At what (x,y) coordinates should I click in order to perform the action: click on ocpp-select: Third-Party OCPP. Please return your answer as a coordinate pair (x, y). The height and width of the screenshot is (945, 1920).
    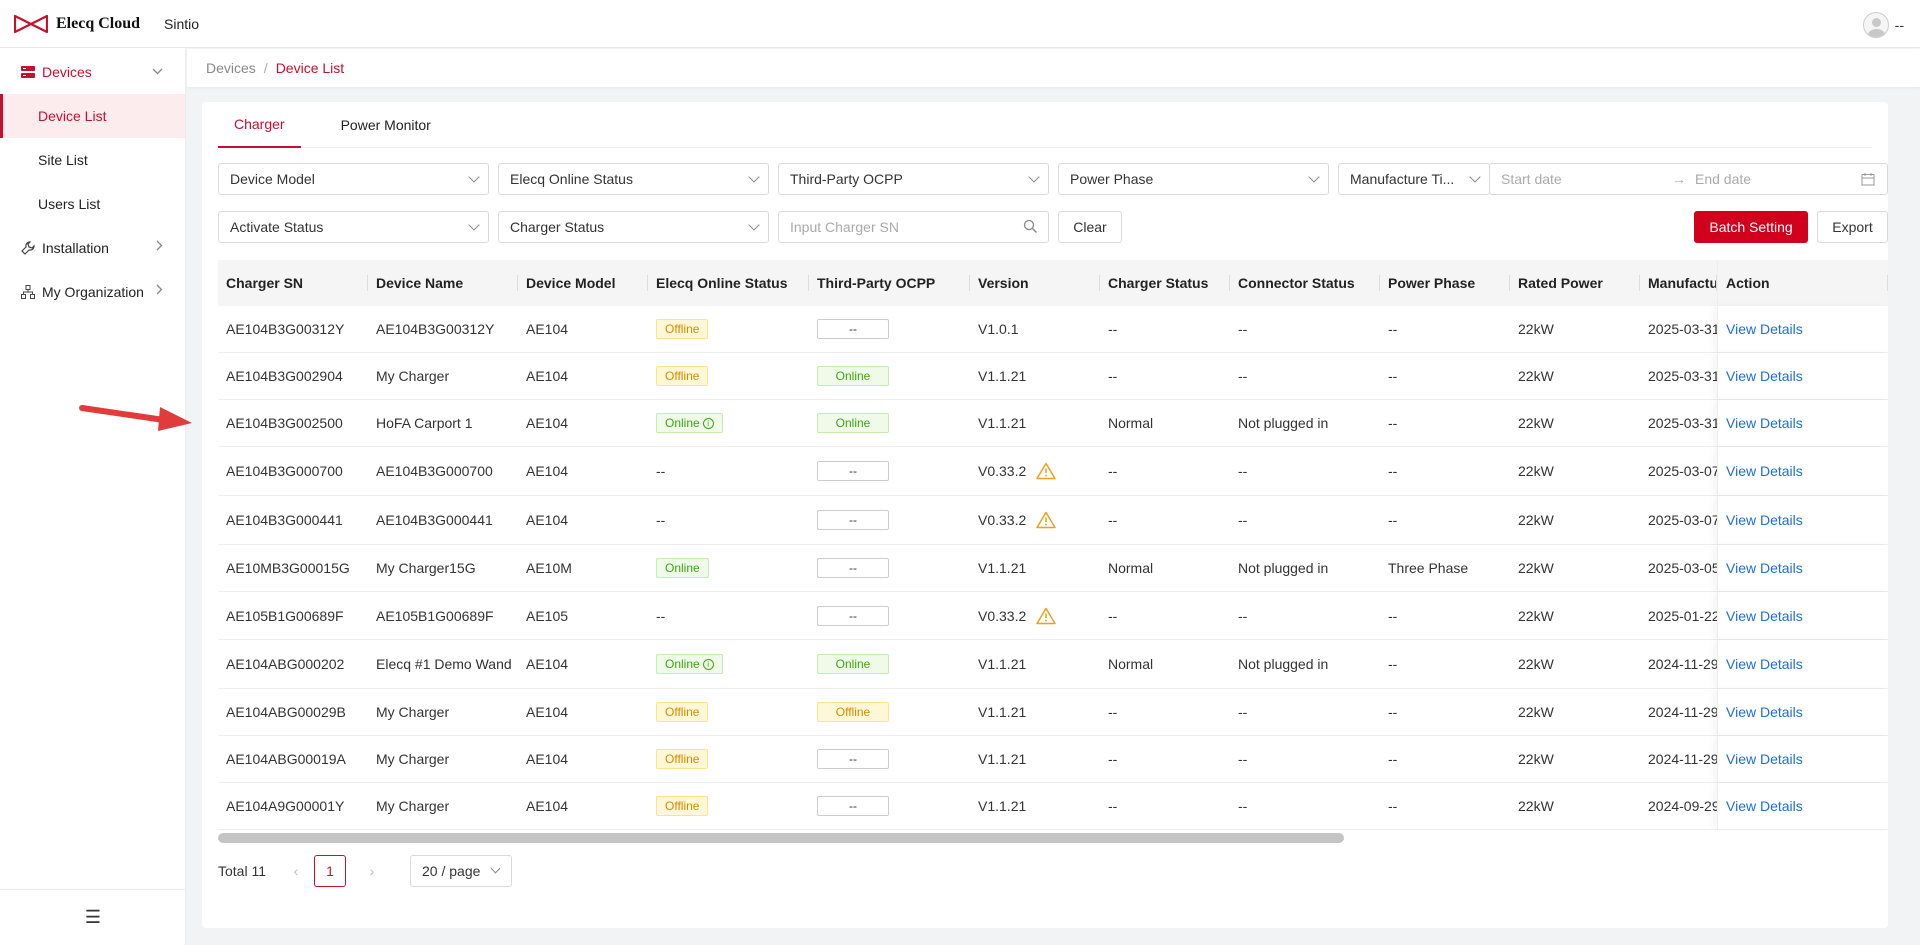
    Looking at the image, I should click on (913, 179).